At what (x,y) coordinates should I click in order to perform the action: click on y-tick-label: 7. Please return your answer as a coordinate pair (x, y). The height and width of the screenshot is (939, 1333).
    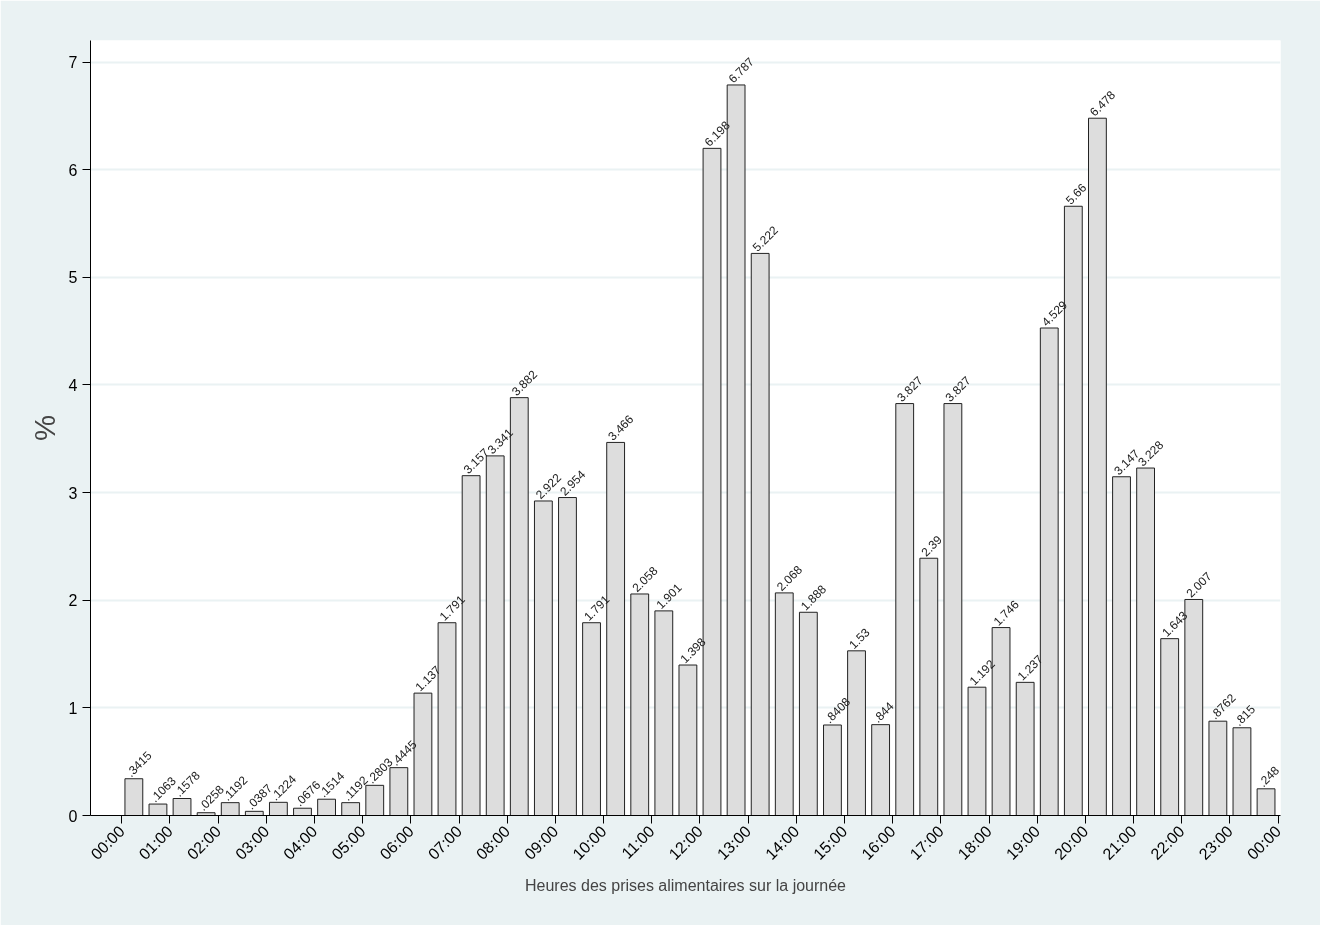
    Looking at the image, I should click on (73, 63).